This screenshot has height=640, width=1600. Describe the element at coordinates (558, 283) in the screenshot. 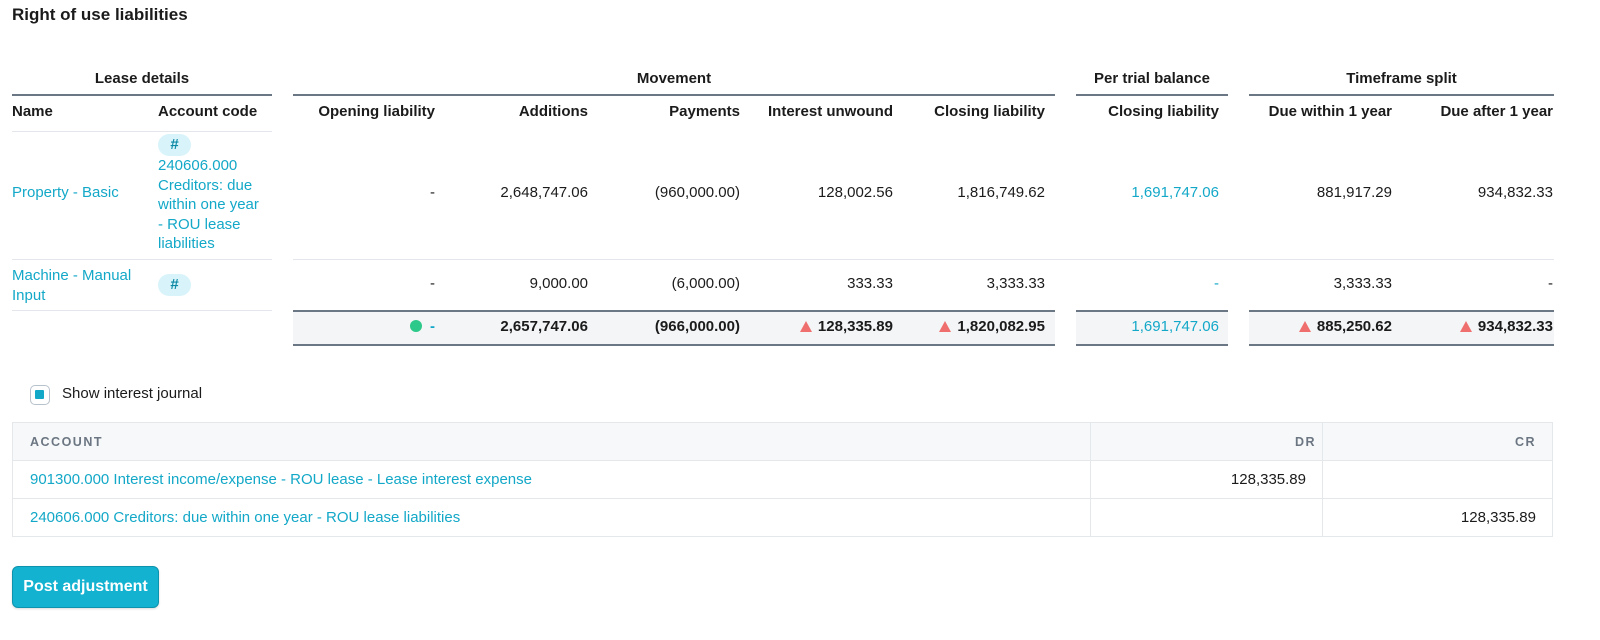

I see `additions-value: 9,000.00` at that location.